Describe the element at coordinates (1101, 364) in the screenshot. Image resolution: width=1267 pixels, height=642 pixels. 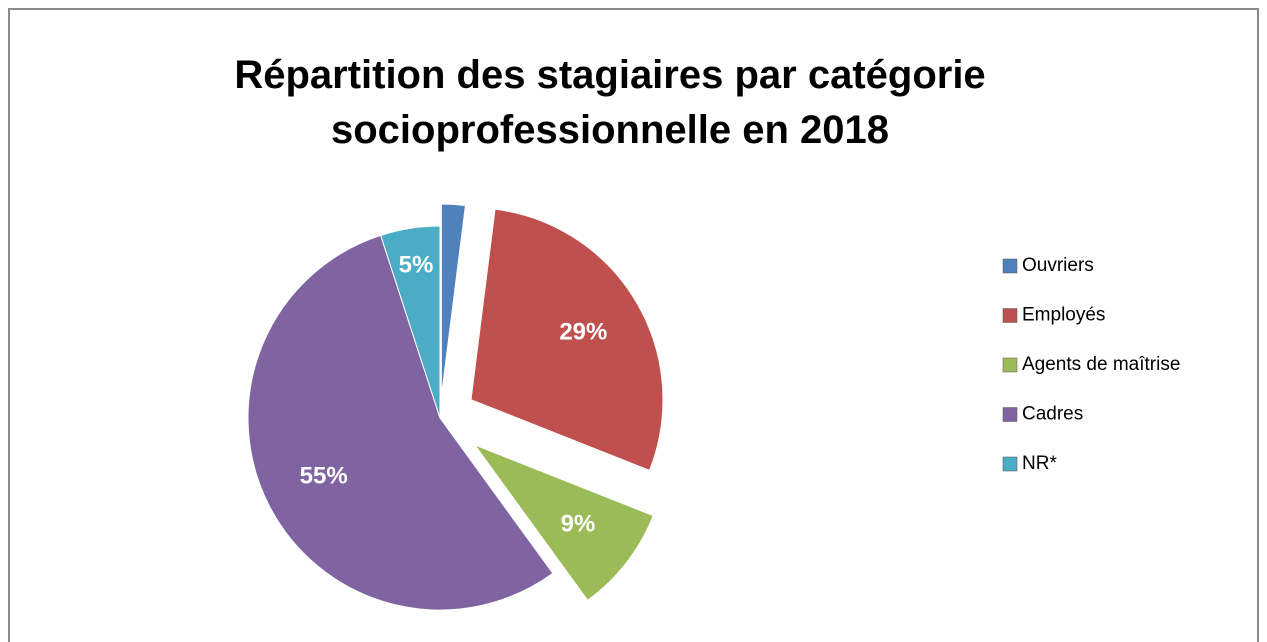
I see `legend-label: Agents de maîtrise` at that location.